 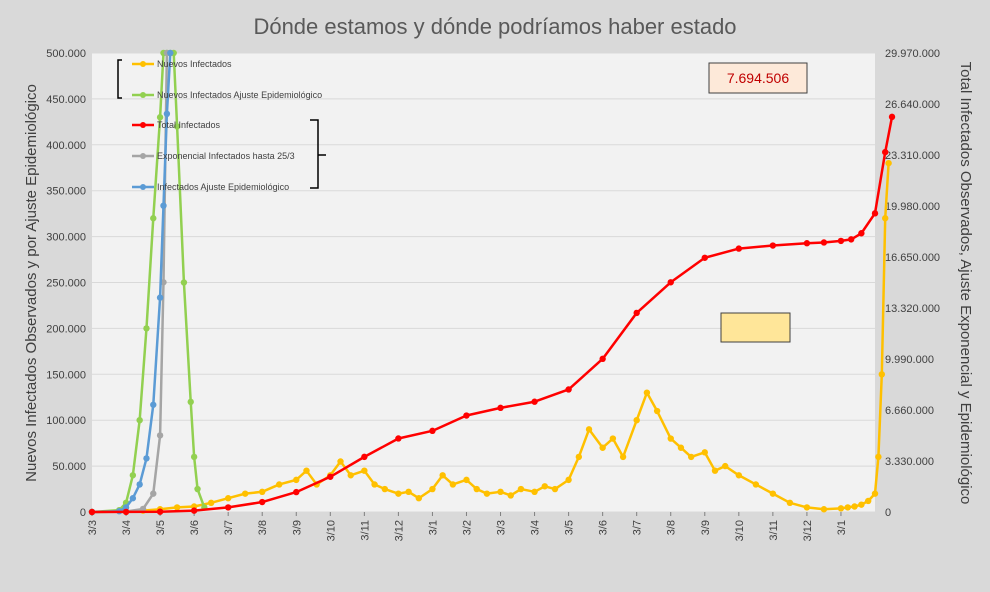 What do you see at coordinates (740, 530) in the screenshot?
I see `x-tick-label: 3/10` at bounding box center [740, 530].